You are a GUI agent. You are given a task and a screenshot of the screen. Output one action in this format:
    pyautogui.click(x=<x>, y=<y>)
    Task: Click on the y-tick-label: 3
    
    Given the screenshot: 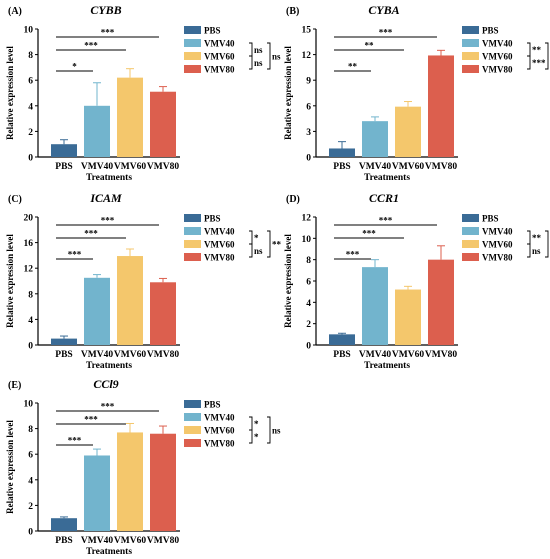 What is the action you would take?
    pyautogui.click(x=308, y=133)
    